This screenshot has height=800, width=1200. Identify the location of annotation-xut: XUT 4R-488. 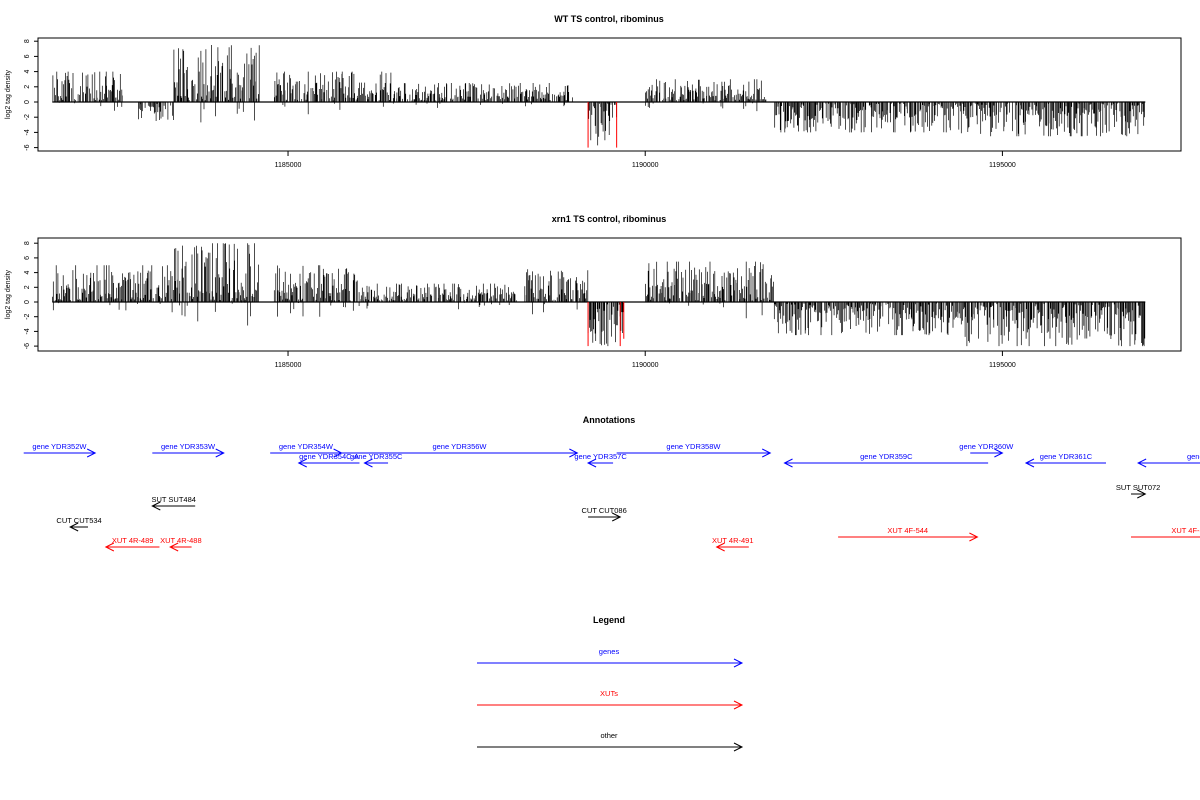
(181, 544).